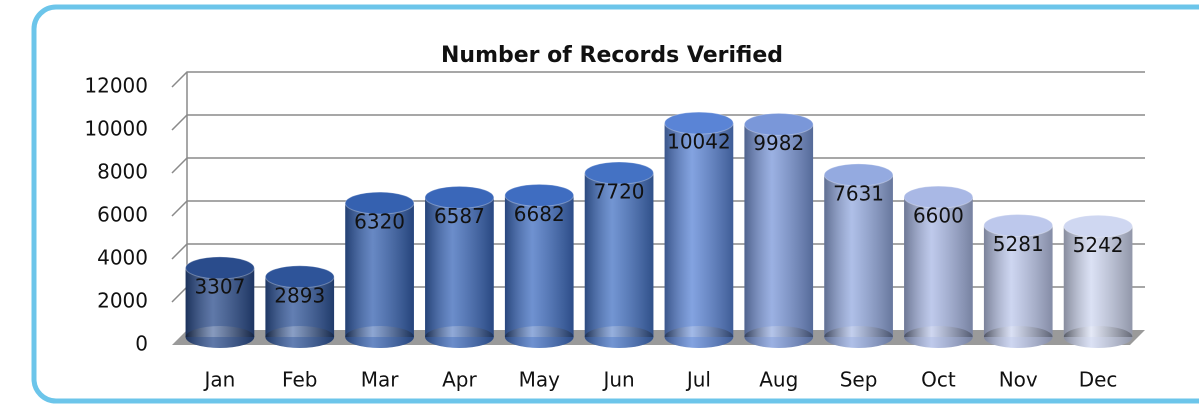 The width and height of the screenshot is (1199, 406). Describe the element at coordinates (122, 301) in the screenshot. I see `y-tick-label: 2000` at that location.